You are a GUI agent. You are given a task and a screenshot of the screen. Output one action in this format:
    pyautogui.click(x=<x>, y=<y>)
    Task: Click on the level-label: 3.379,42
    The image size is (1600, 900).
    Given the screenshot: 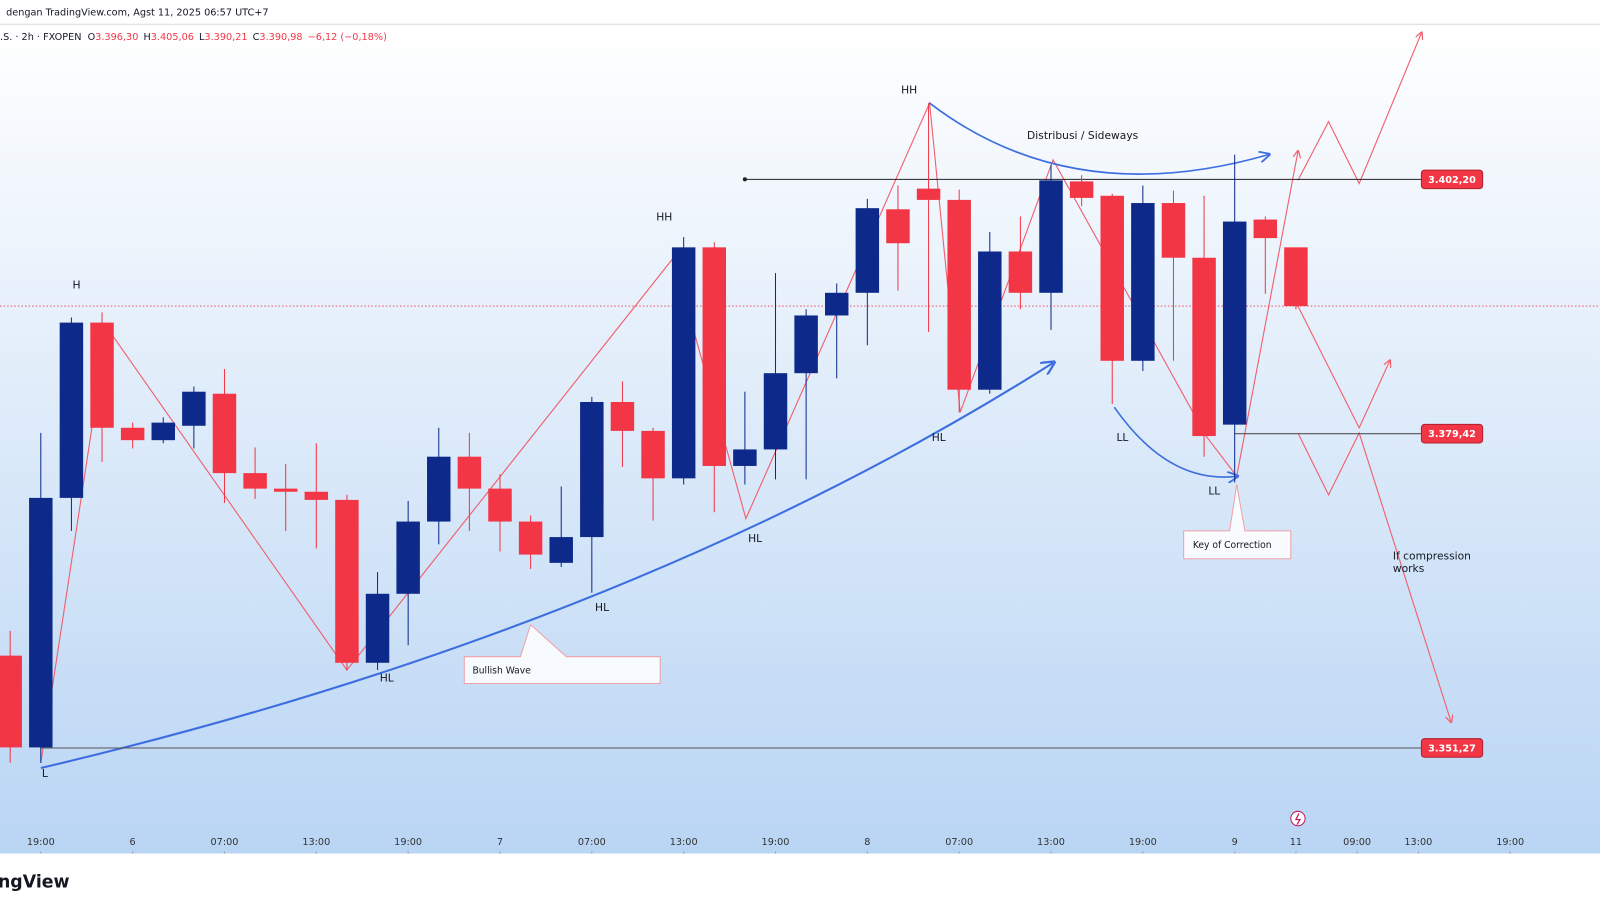 What is the action you would take?
    pyautogui.click(x=1452, y=434)
    